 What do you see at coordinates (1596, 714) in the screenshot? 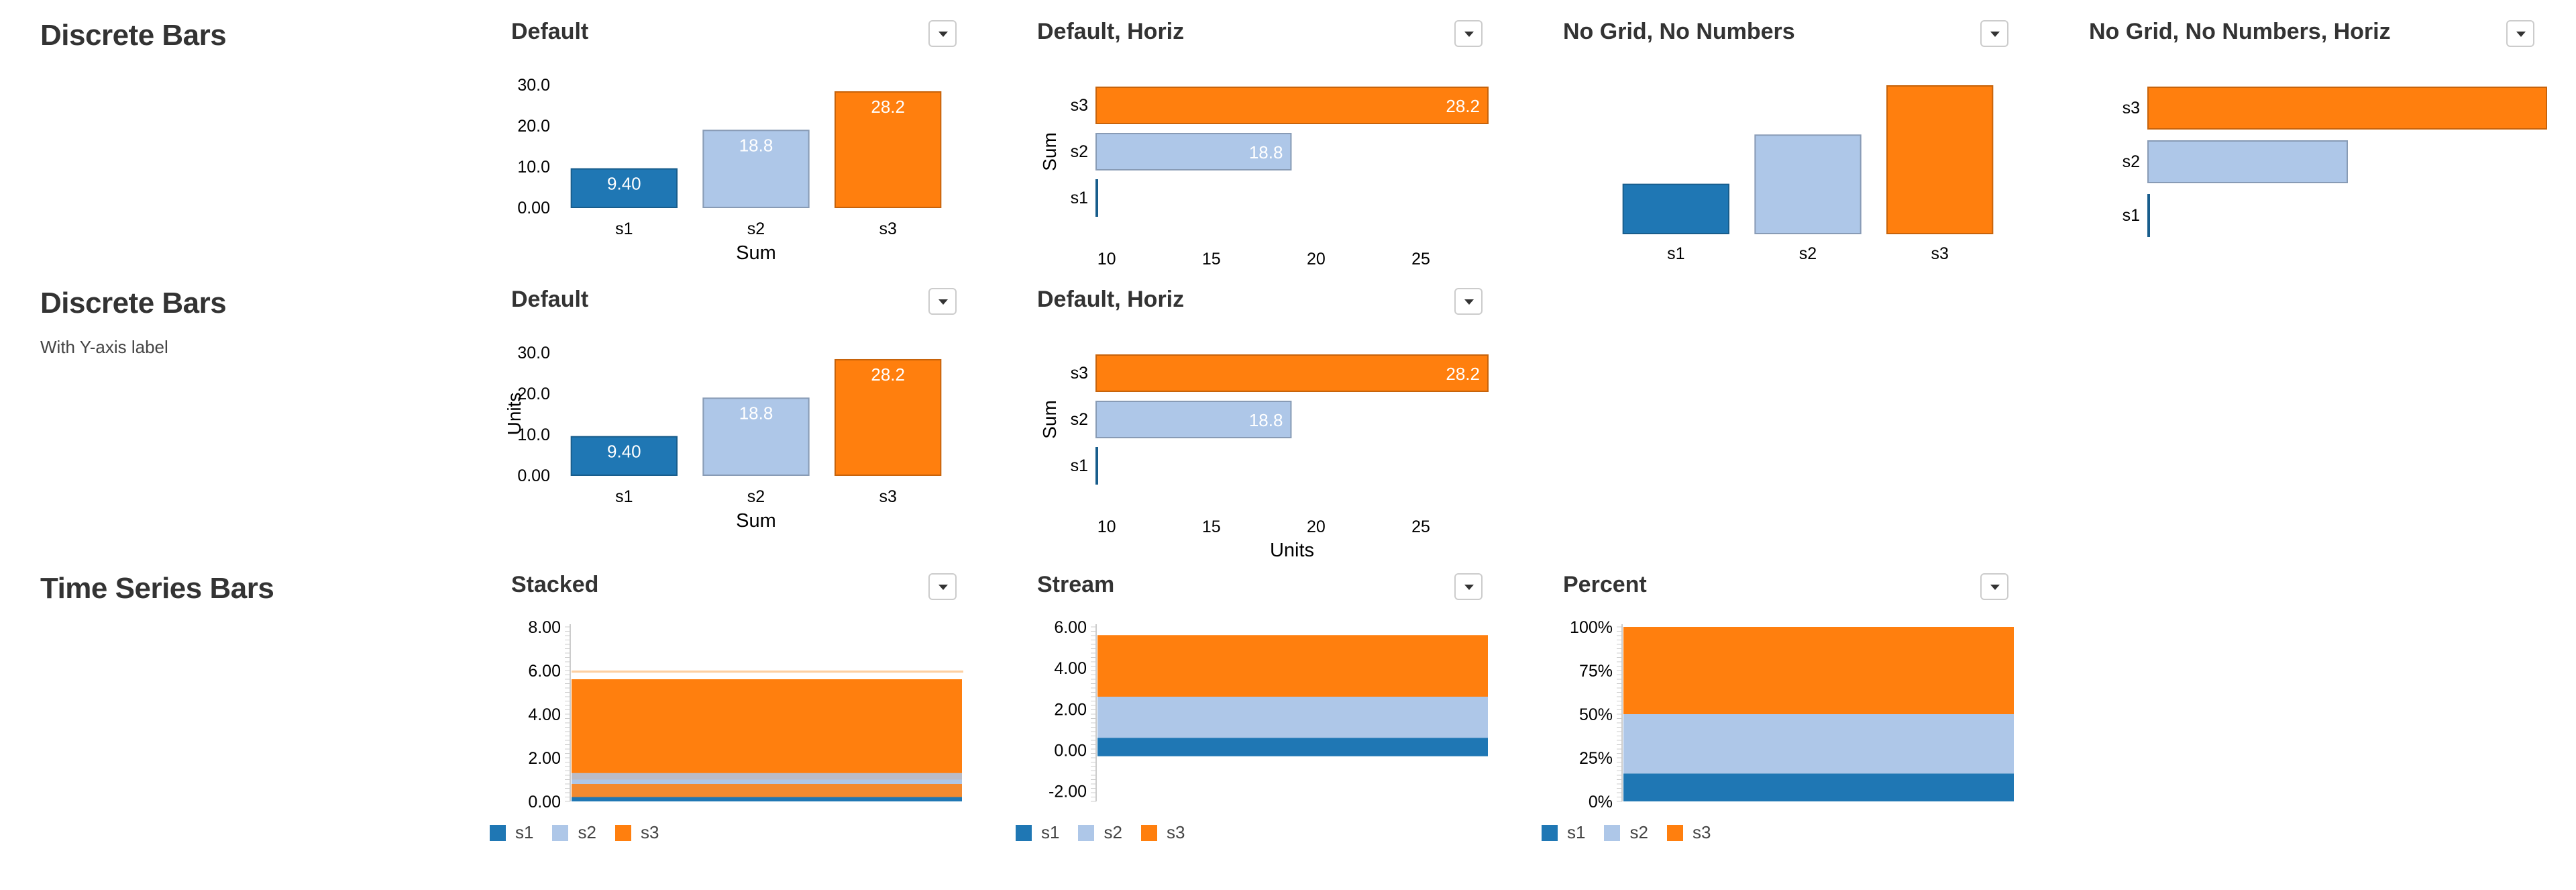
I see `y-tick-label: 50%` at bounding box center [1596, 714].